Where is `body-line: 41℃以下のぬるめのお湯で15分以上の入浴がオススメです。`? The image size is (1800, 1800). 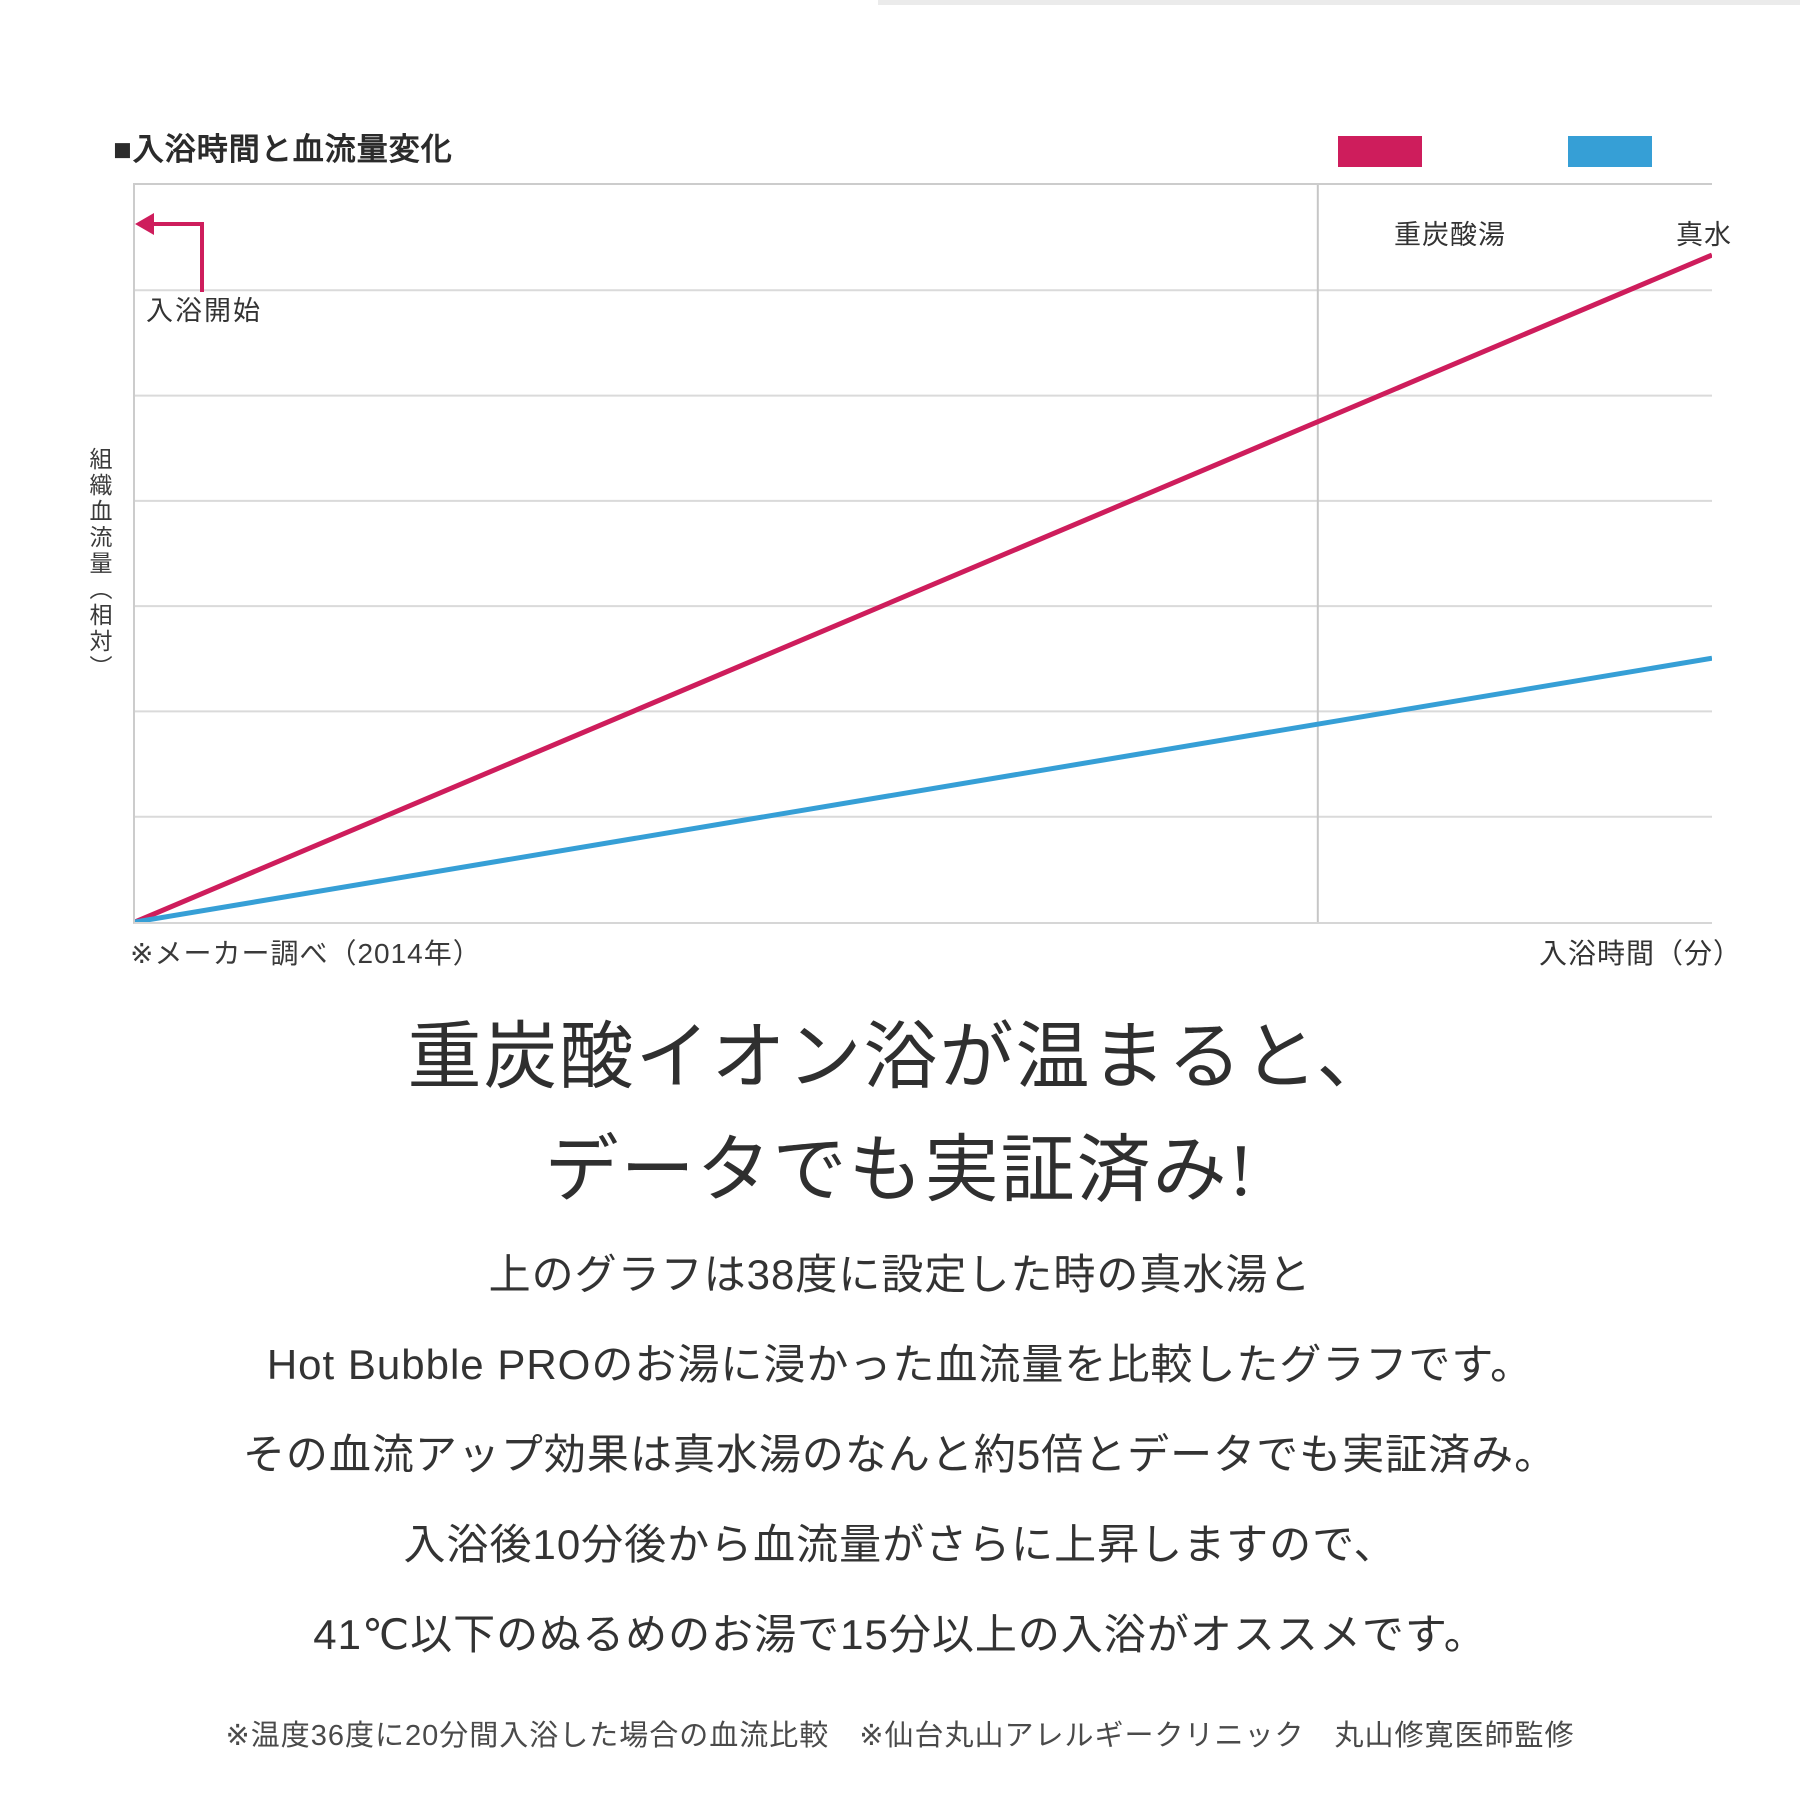 body-line: 41℃以下のぬるめのお湯で15分以上の入浴がオススメです。 is located at coordinates (900, 1634).